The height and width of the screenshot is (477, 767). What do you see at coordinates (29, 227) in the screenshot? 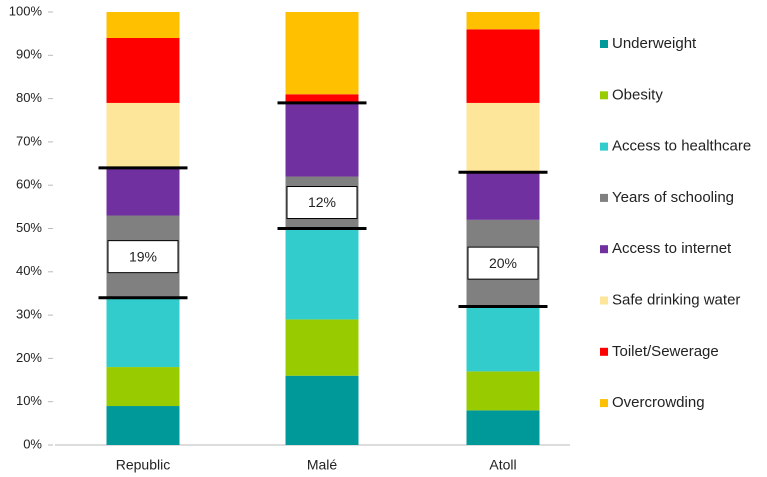
I see `y-tick-label: 50%` at bounding box center [29, 227].